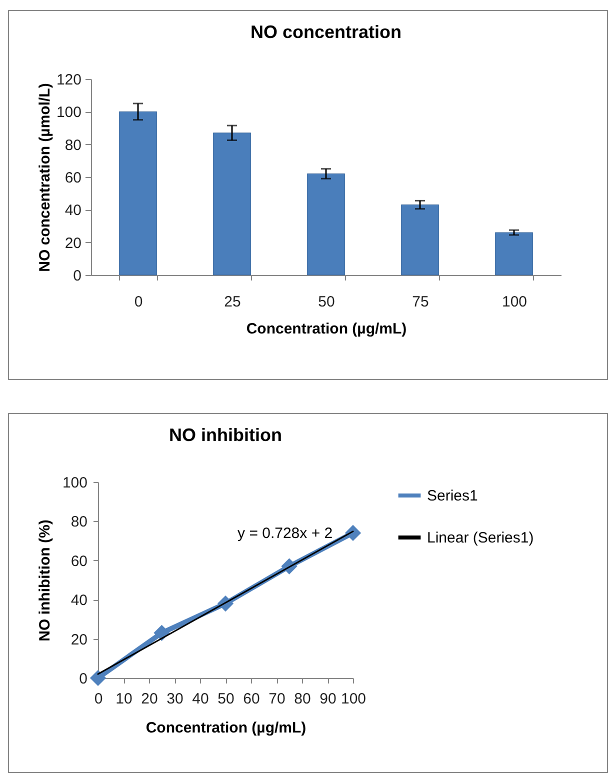  What do you see at coordinates (69, 80) in the screenshot?
I see `y-tick-label: 120` at bounding box center [69, 80].